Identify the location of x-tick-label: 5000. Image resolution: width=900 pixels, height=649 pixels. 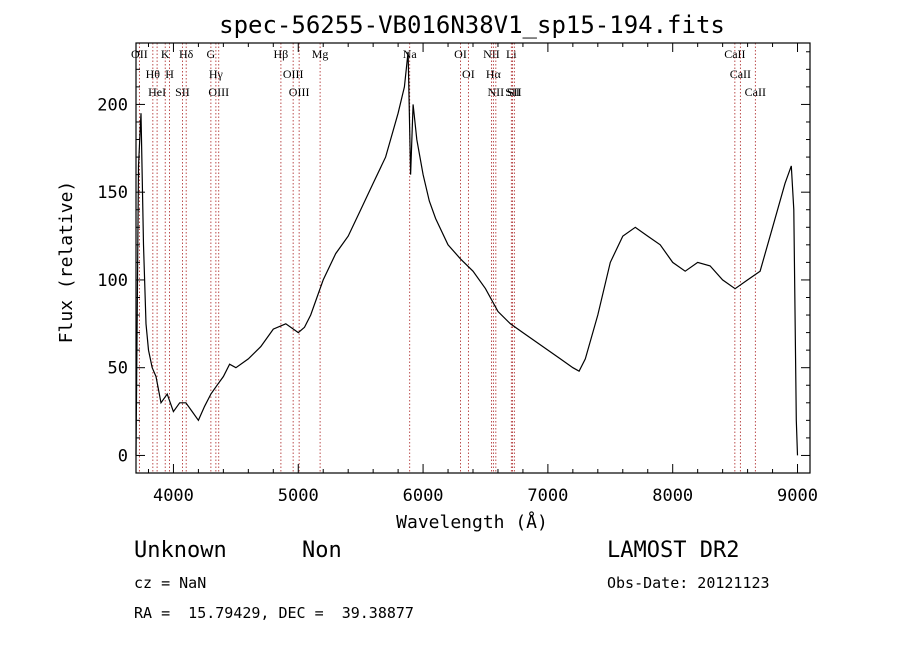
(298, 496).